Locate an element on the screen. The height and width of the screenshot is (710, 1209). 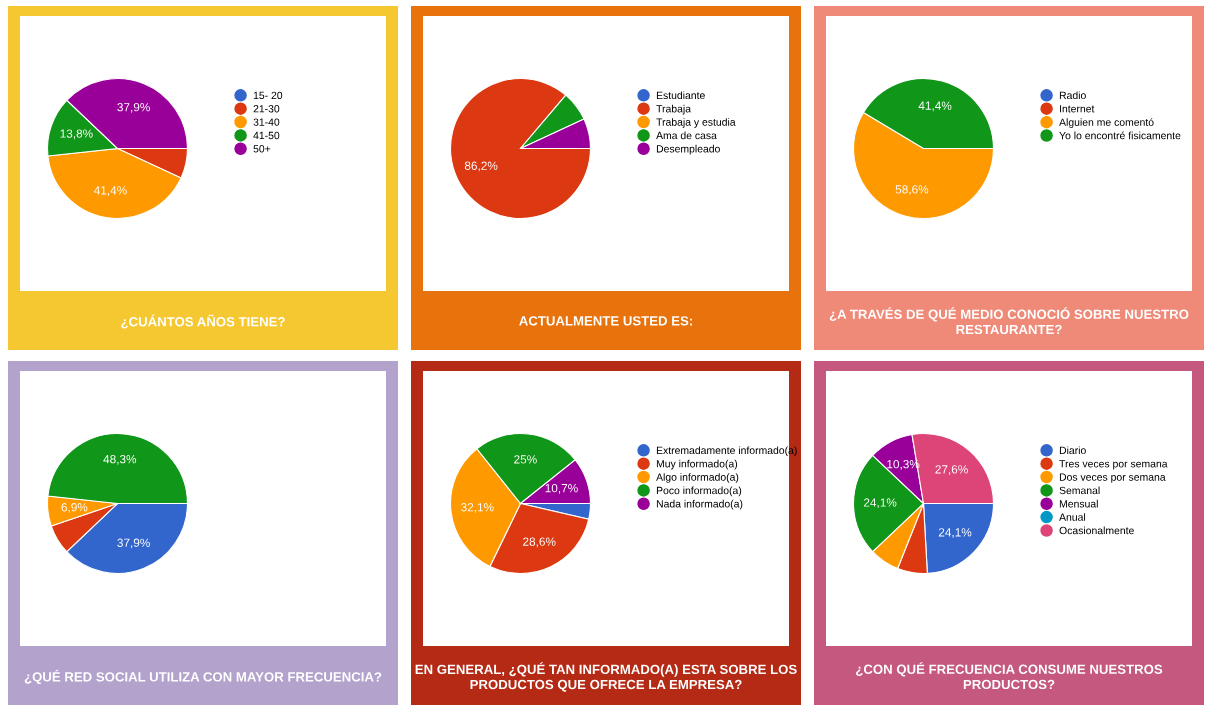
legend-label: Yo lo encontré fisicamente is located at coordinates (1120, 135).